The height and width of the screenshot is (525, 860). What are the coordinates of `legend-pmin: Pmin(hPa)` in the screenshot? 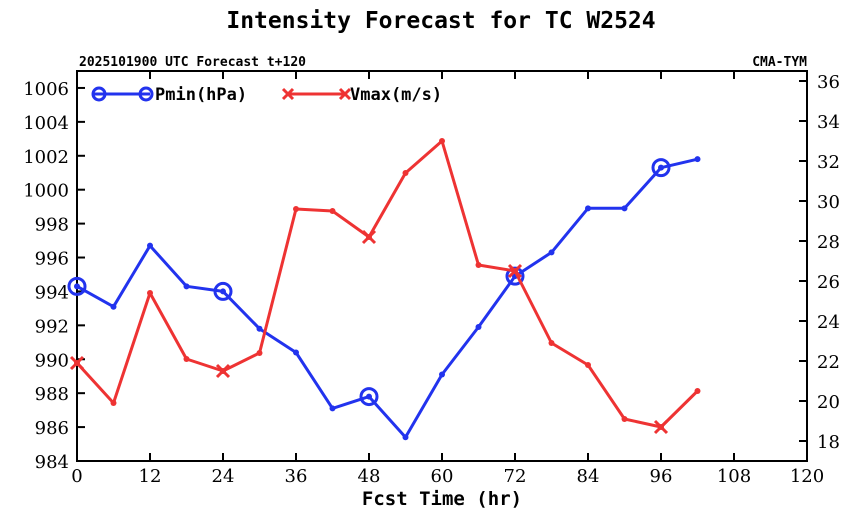 It's located at (169, 95).